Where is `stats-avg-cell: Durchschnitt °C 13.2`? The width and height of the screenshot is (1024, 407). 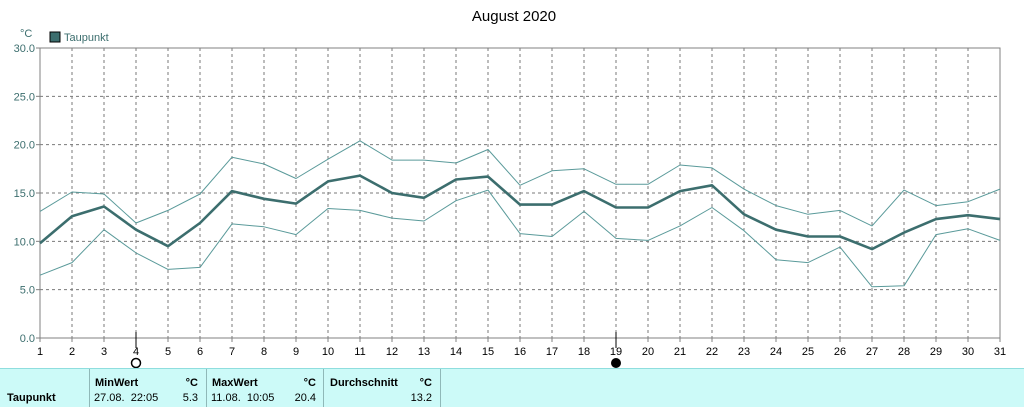
stats-avg-cell: Durchschnitt °C 13.2 is located at coordinates (382, 388).